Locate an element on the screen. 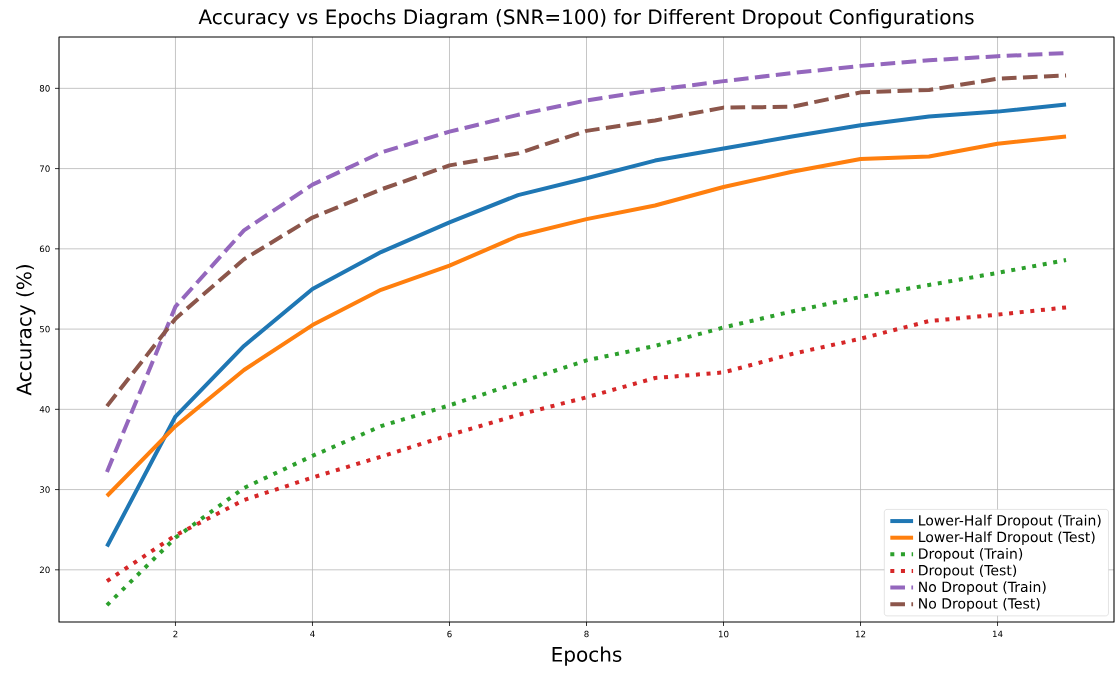 This screenshot has height=677, width=1115. x-tick-label: 12 is located at coordinates (860, 634).